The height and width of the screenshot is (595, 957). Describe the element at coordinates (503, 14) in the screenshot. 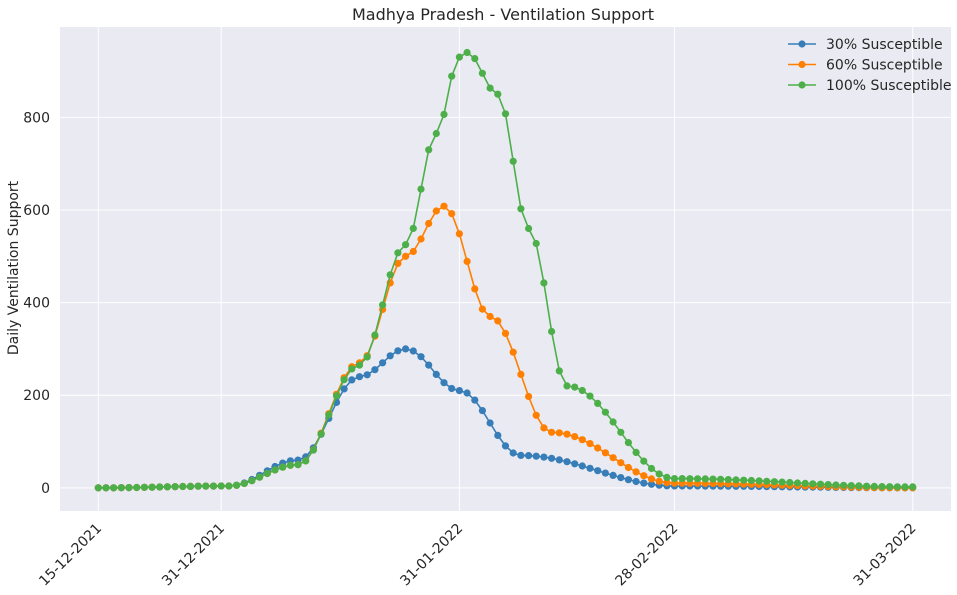

I see `chart-title: Madhya Pradesh - Ventilation Support` at that location.